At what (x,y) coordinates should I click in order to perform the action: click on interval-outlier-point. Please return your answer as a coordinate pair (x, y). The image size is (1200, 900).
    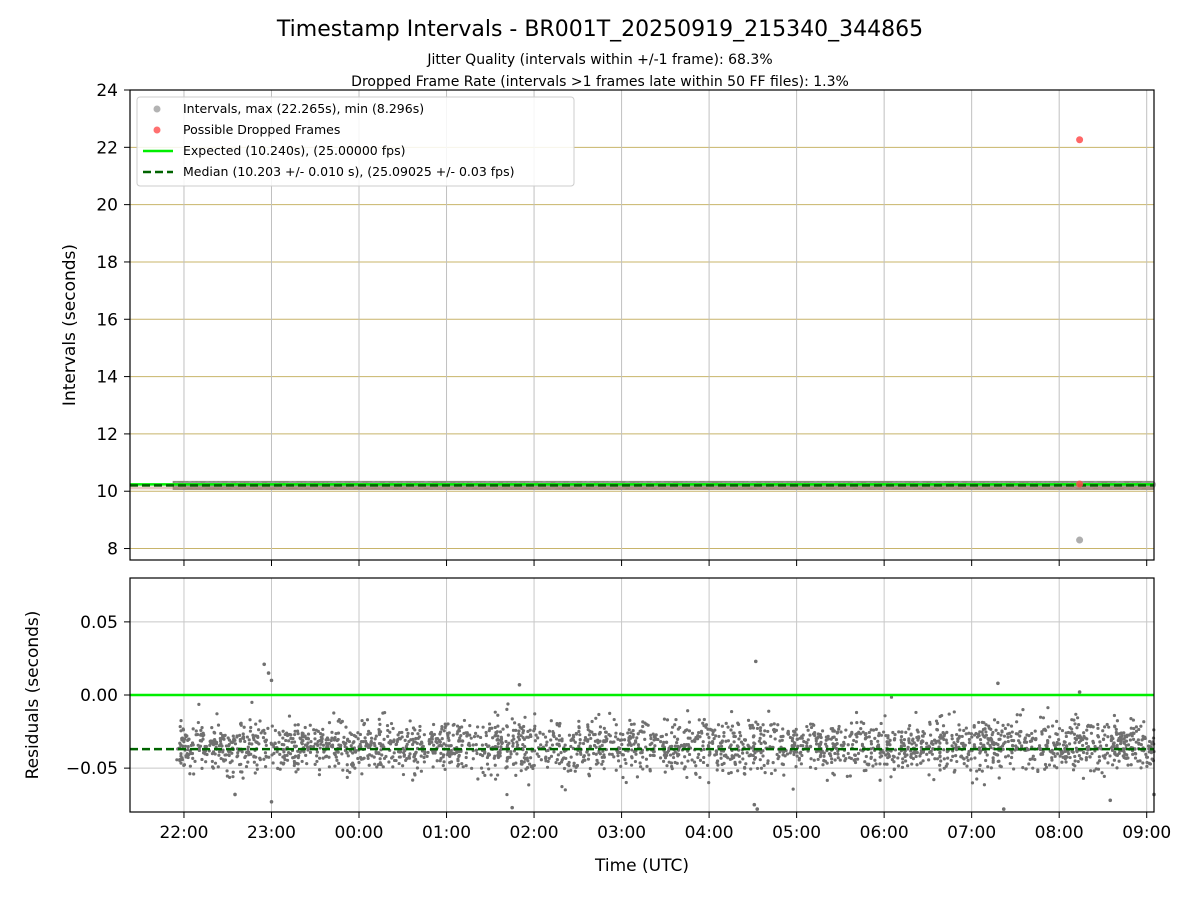
    Looking at the image, I should click on (1080, 540).